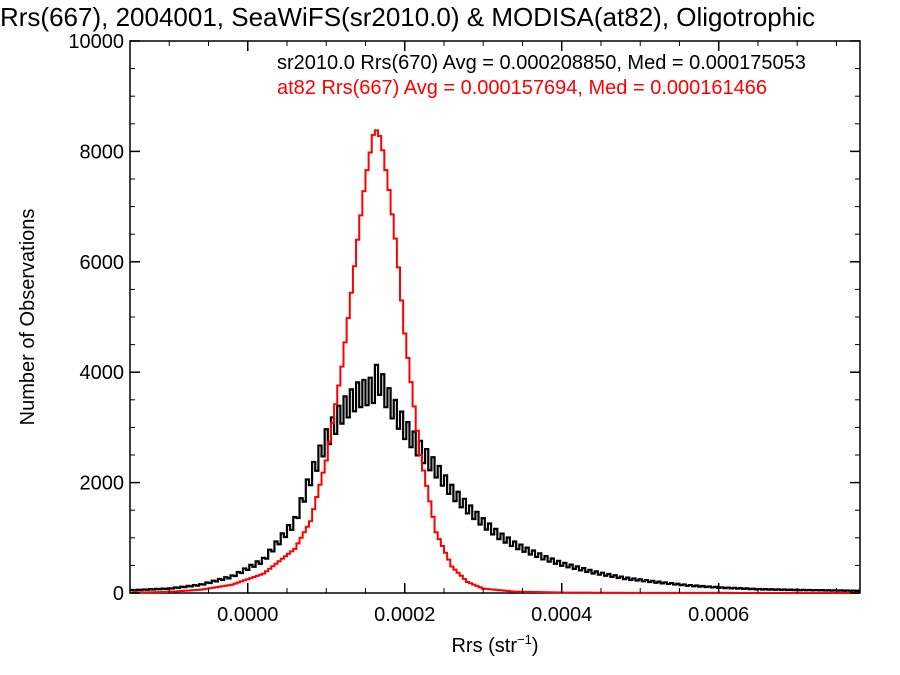  I want to click on x-tick-label: 0.0002, so click(404, 615).